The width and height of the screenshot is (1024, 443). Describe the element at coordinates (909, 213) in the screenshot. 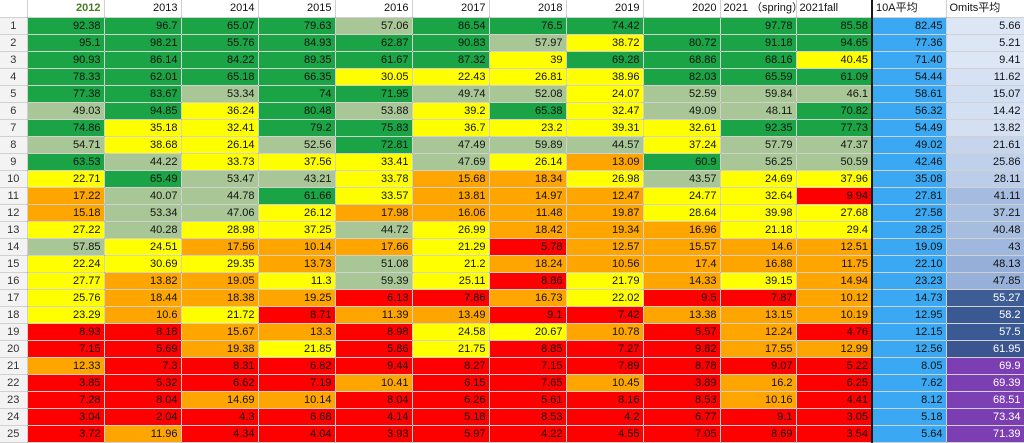

I see `average-cell: 27.58` at that location.